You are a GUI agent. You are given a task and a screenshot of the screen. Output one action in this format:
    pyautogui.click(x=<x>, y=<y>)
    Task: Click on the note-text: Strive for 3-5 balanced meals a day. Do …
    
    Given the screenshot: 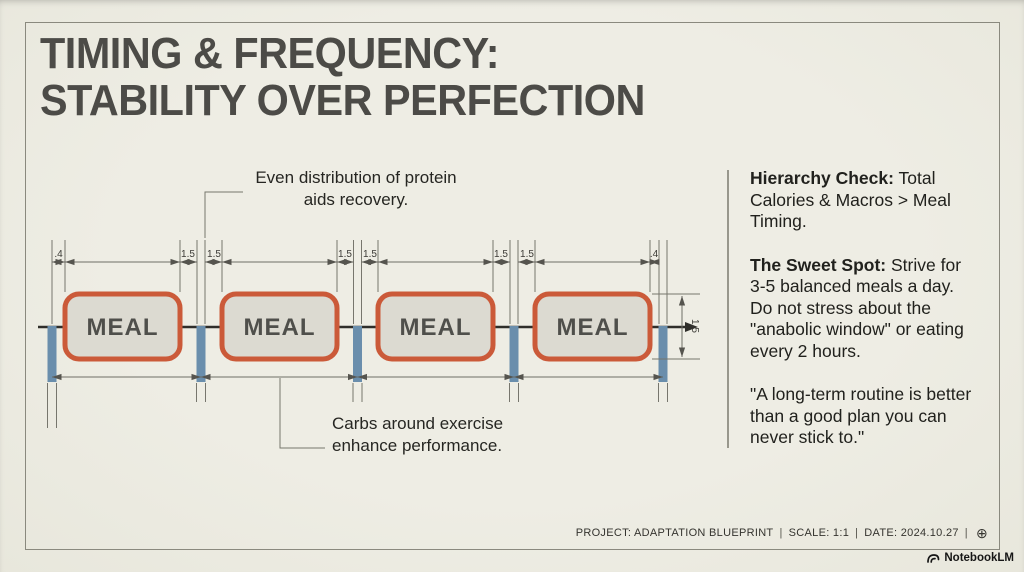 What is the action you would take?
    pyautogui.click(x=857, y=307)
    